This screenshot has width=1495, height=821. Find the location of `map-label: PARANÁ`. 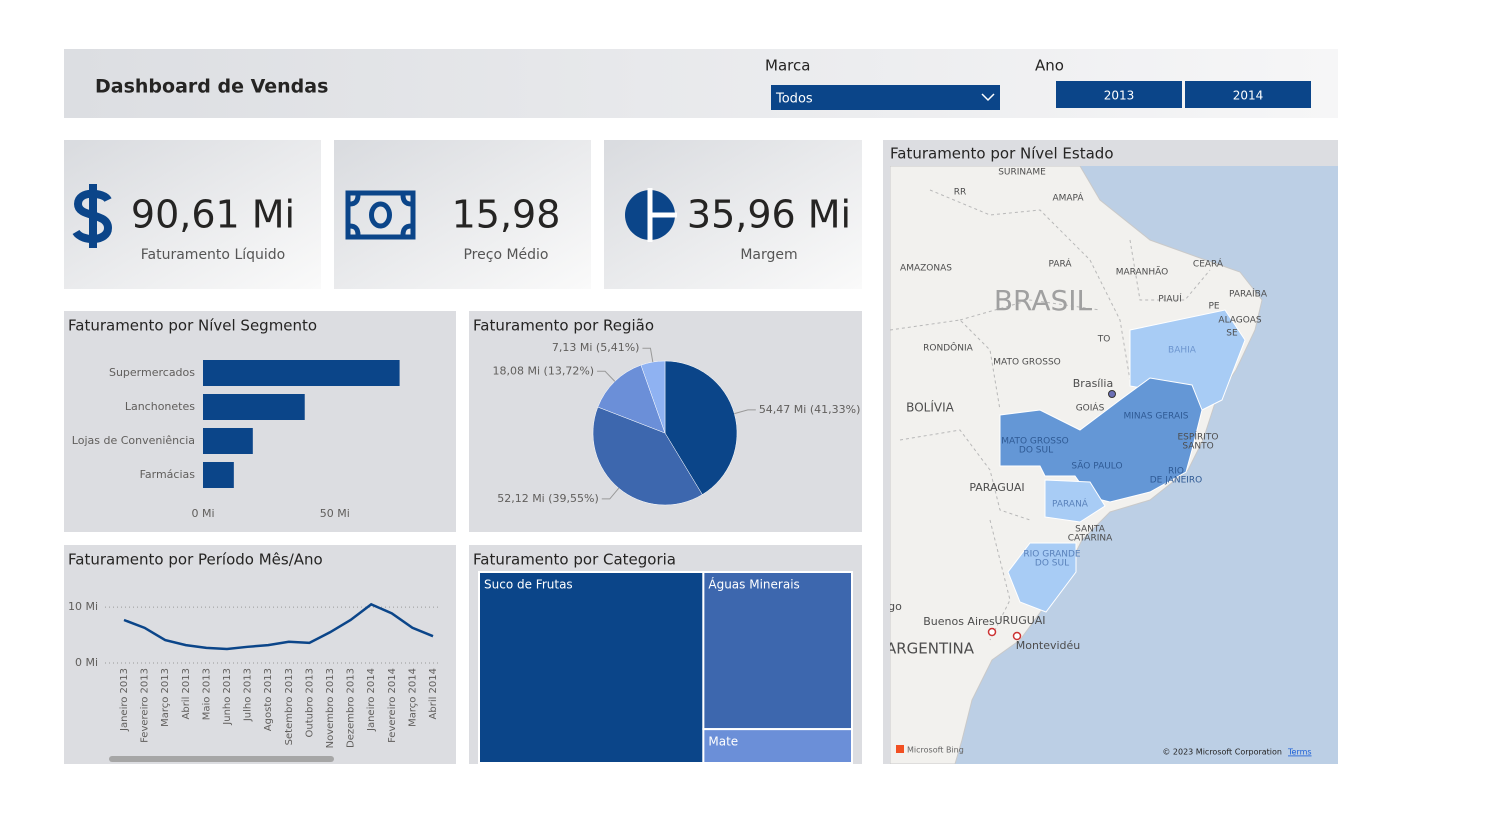

map-label: PARANÁ is located at coordinates (1070, 504).